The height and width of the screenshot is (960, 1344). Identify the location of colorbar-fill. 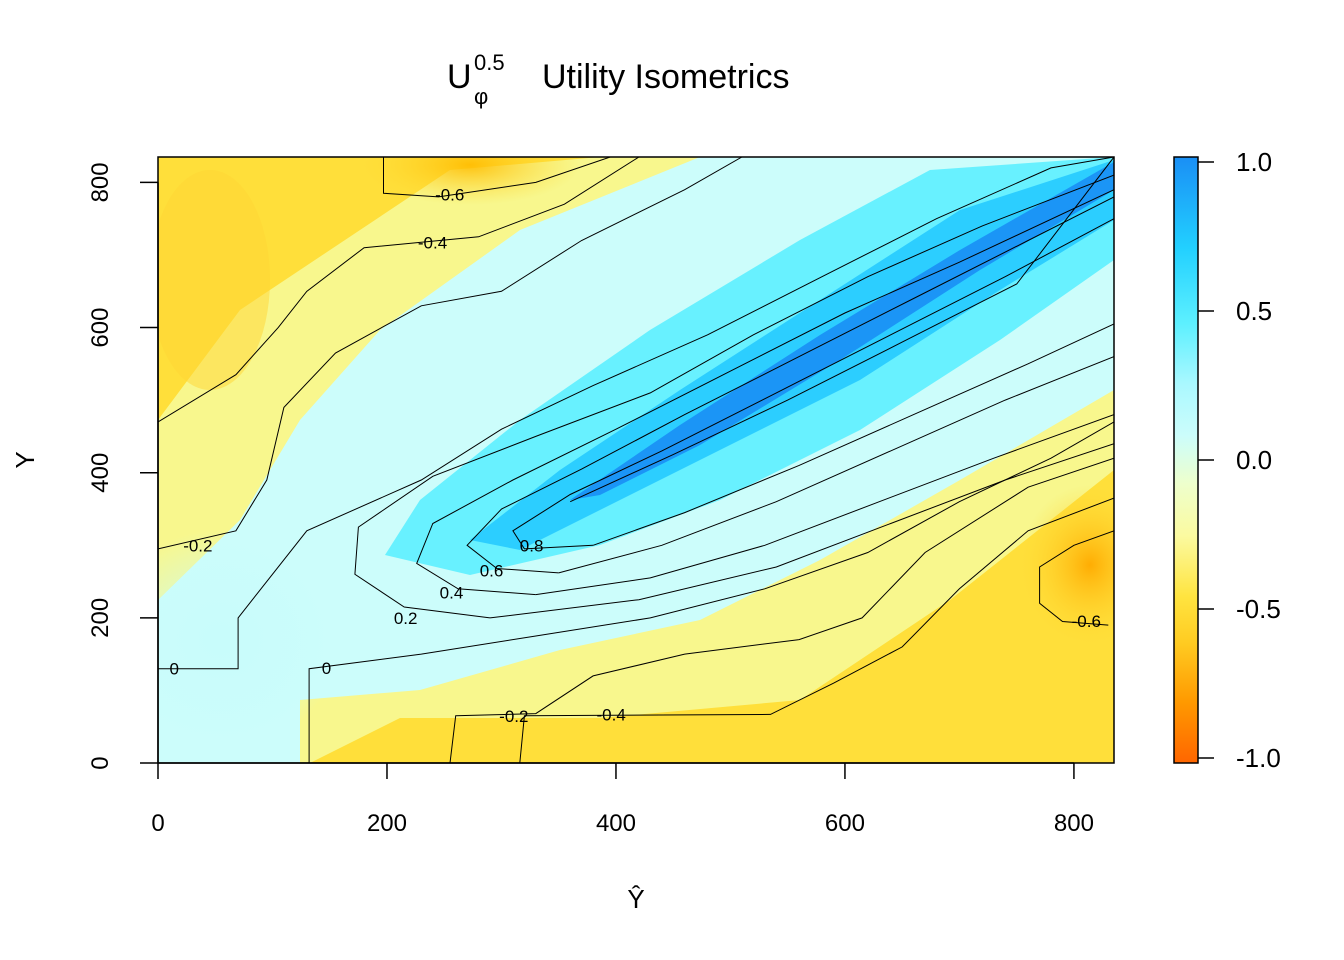
(1186, 460).